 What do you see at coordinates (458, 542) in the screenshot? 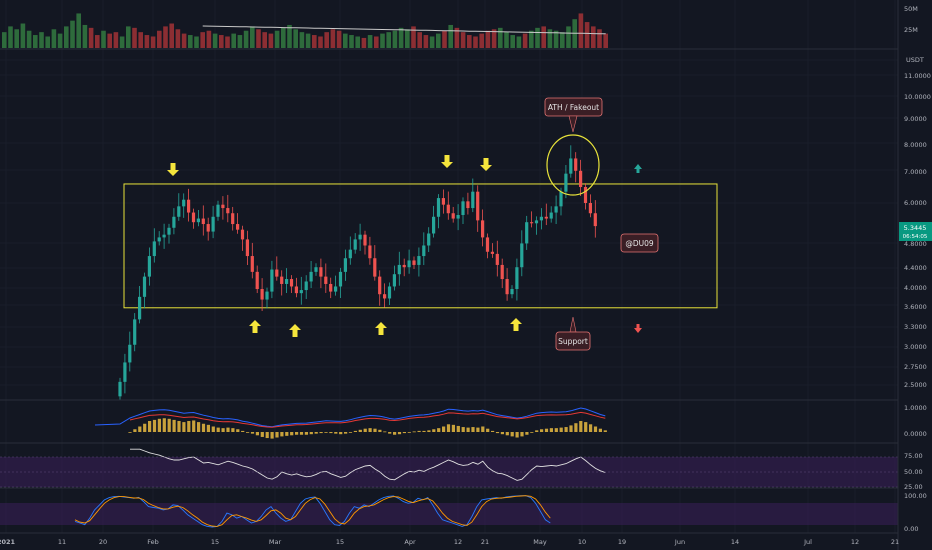
I see `time-axis-label: 12` at bounding box center [458, 542].